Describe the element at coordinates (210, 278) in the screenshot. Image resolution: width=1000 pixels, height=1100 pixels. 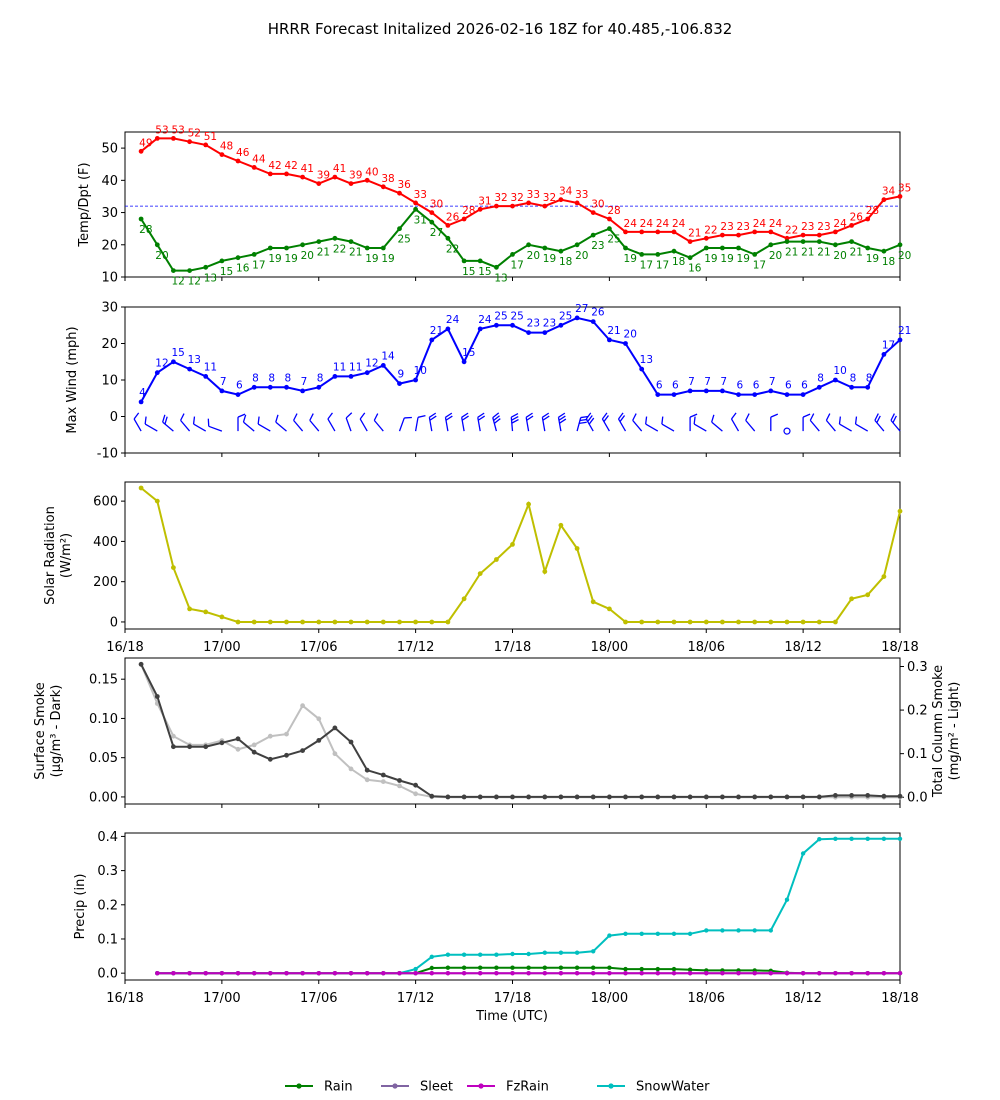
I see `dewpoint-data-label: 13` at that location.